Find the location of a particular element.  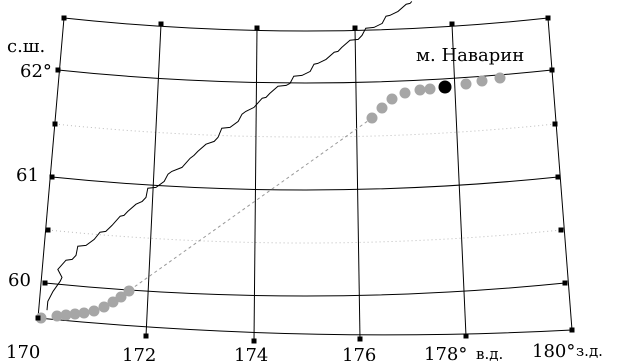

cape-navarin-marker is located at coordinates (445, 87).